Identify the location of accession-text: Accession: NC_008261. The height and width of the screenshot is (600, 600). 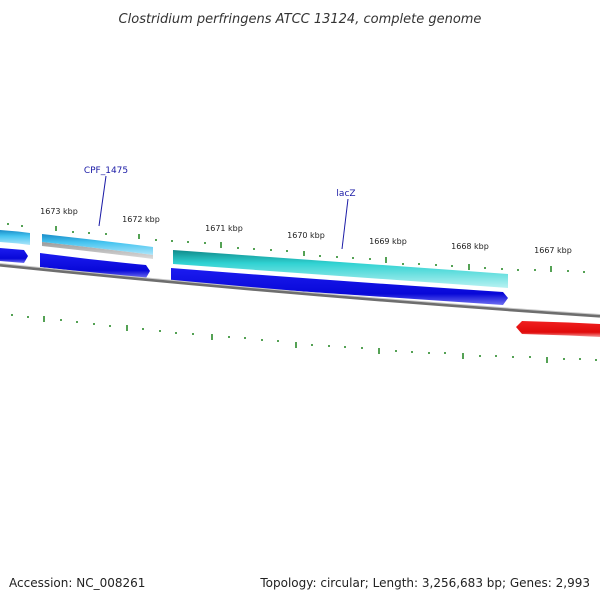
(77, 583).